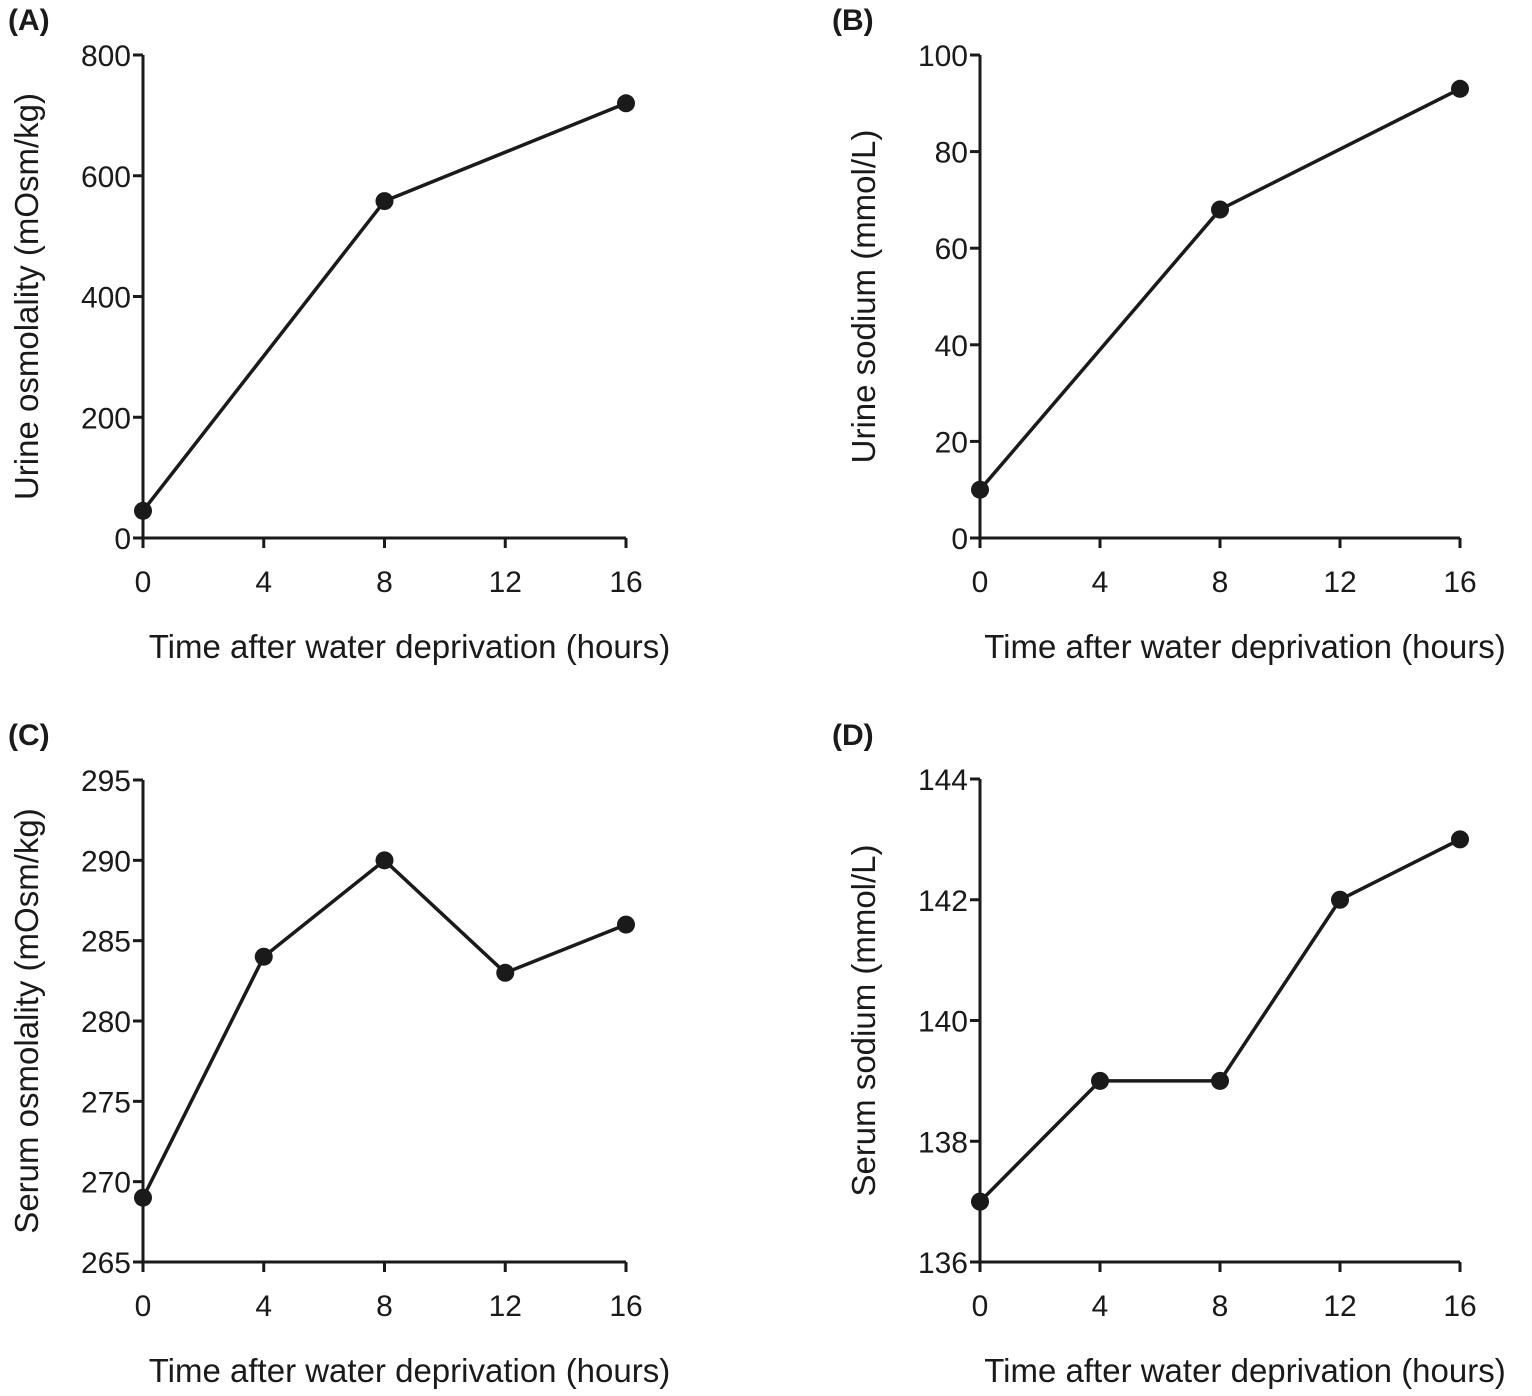 This screenshot has height=1396, width=1532. Describe the element at coordinates (26, 296) in the screenshot. I see `y-axis-title: Urine osmolality (mOsm/kg)` at that location.